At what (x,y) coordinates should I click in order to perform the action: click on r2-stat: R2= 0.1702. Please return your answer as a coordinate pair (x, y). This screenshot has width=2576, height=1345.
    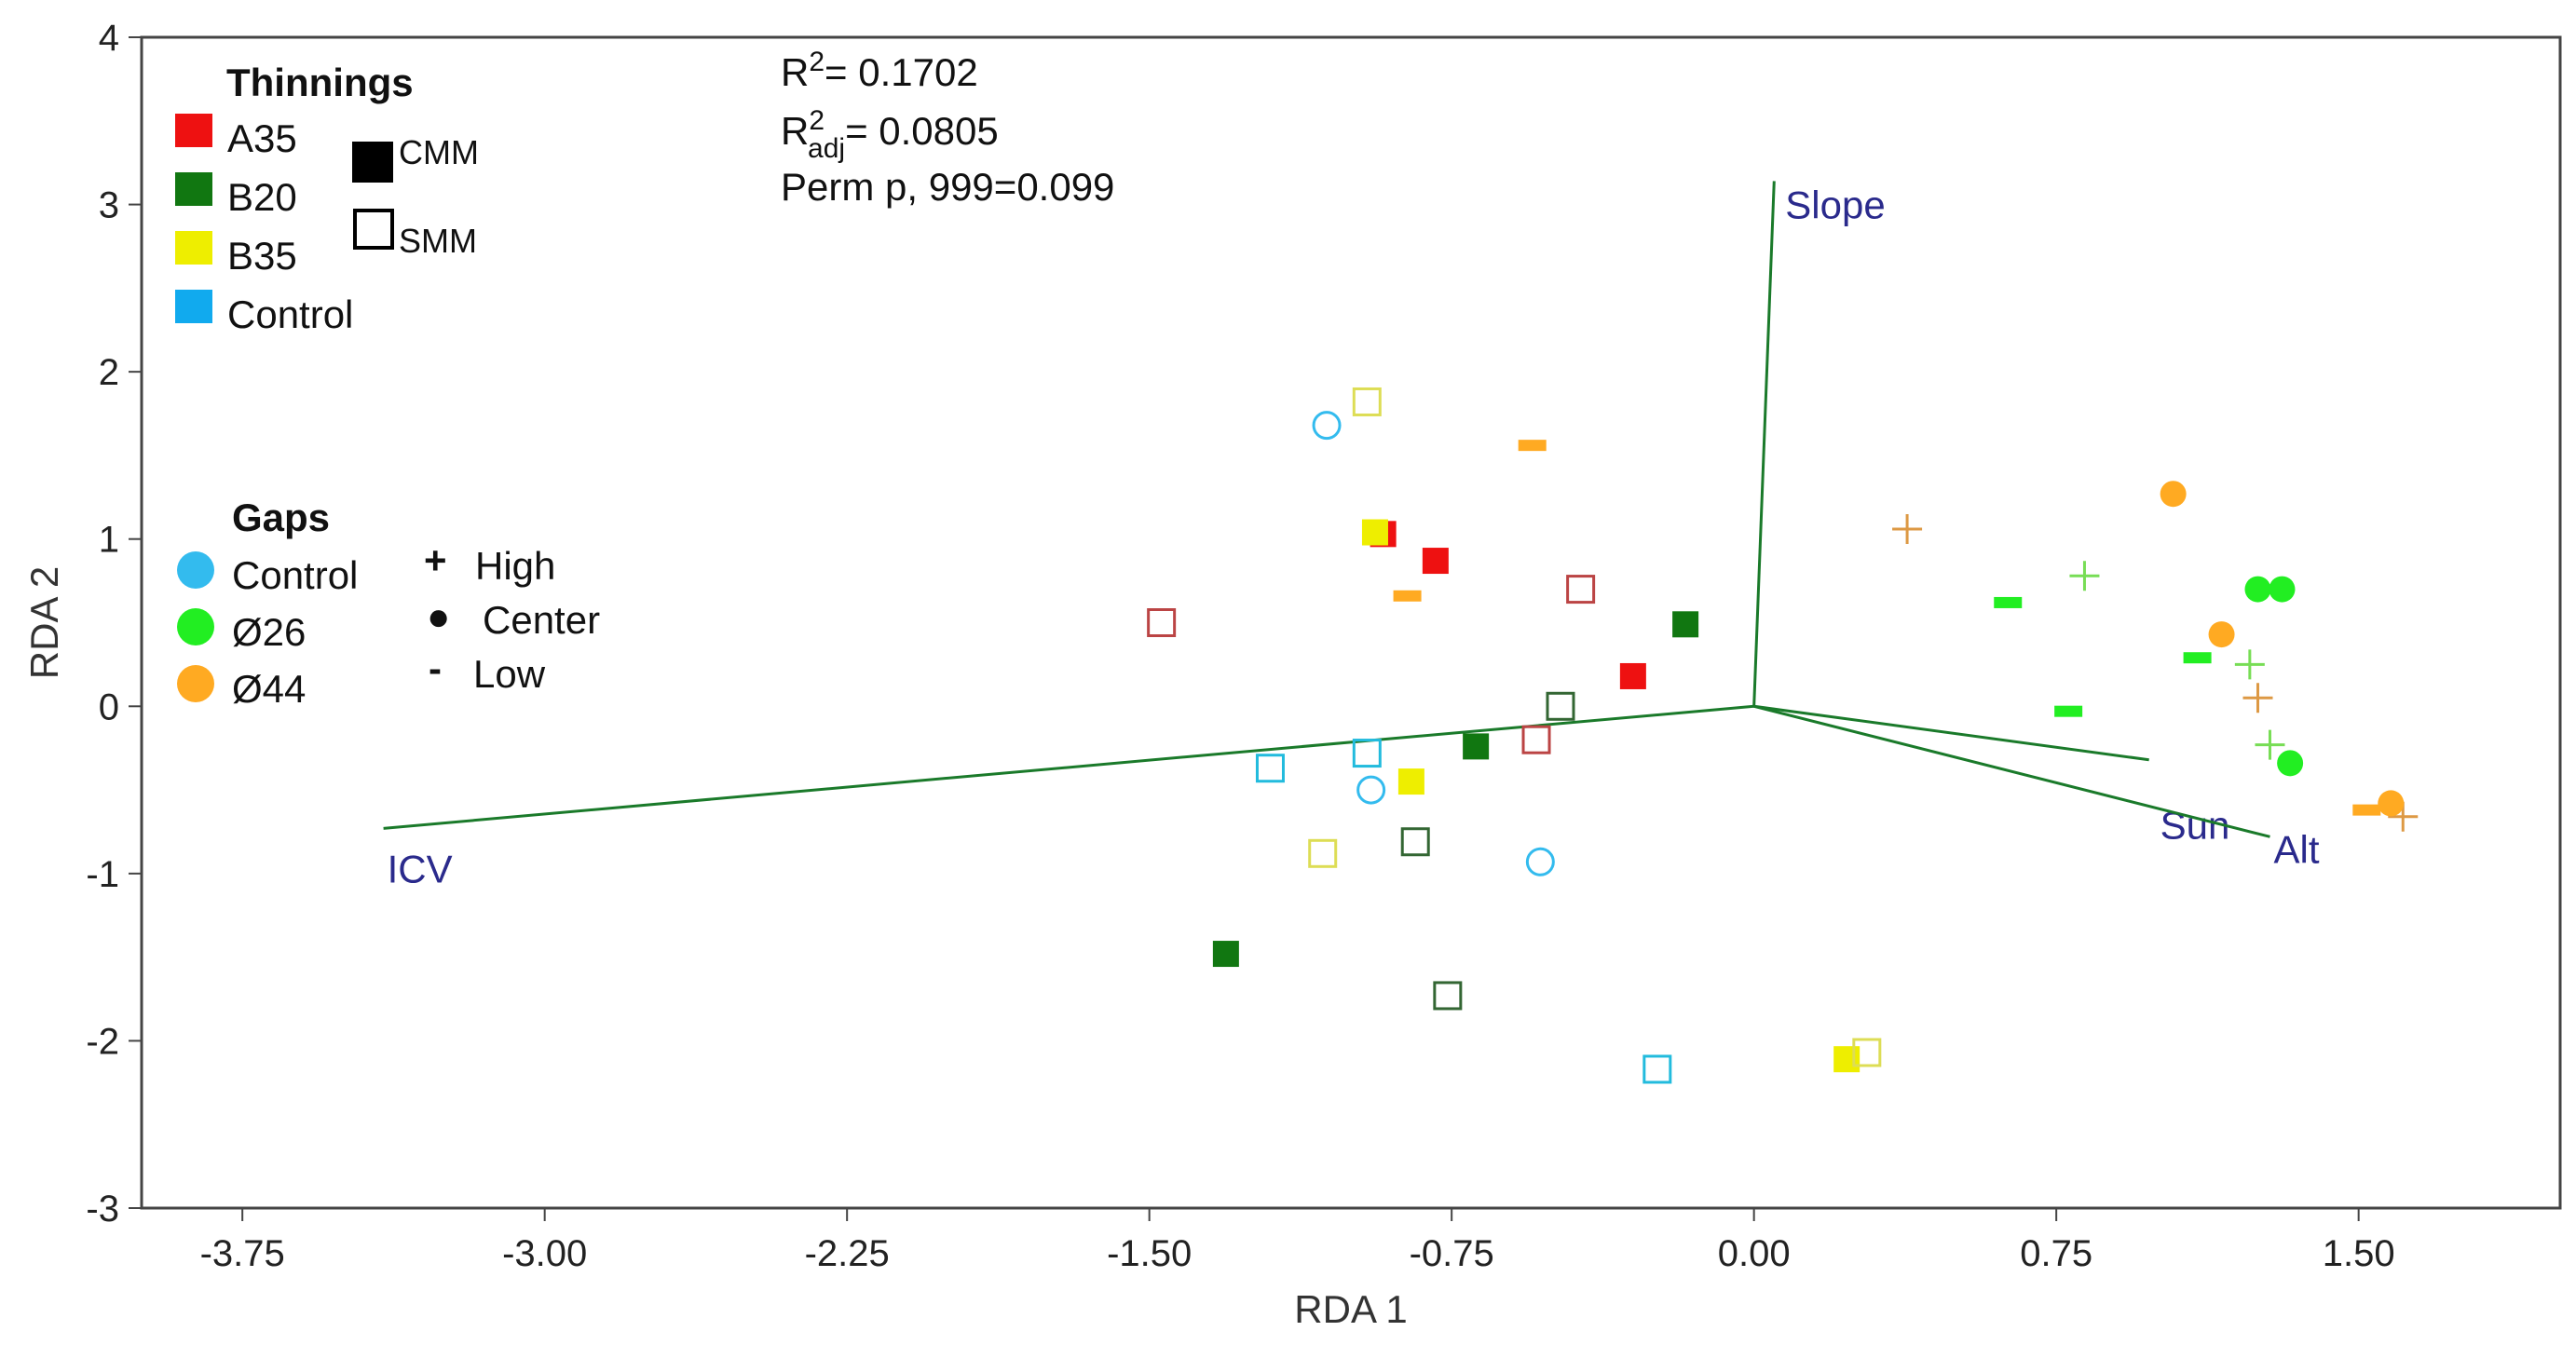
    Looking at the image, I should click on (879, 71).